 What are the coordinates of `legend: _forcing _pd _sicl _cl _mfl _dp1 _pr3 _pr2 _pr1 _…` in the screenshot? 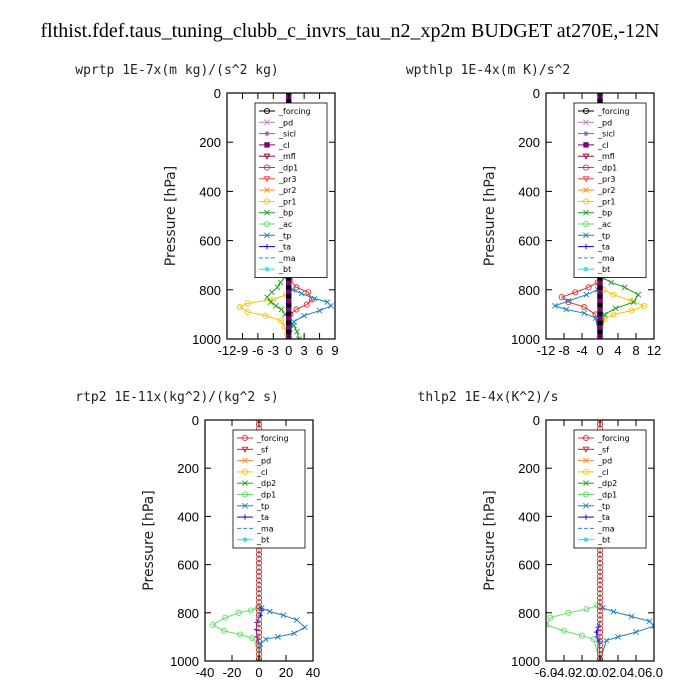 It's located at (610, 190).